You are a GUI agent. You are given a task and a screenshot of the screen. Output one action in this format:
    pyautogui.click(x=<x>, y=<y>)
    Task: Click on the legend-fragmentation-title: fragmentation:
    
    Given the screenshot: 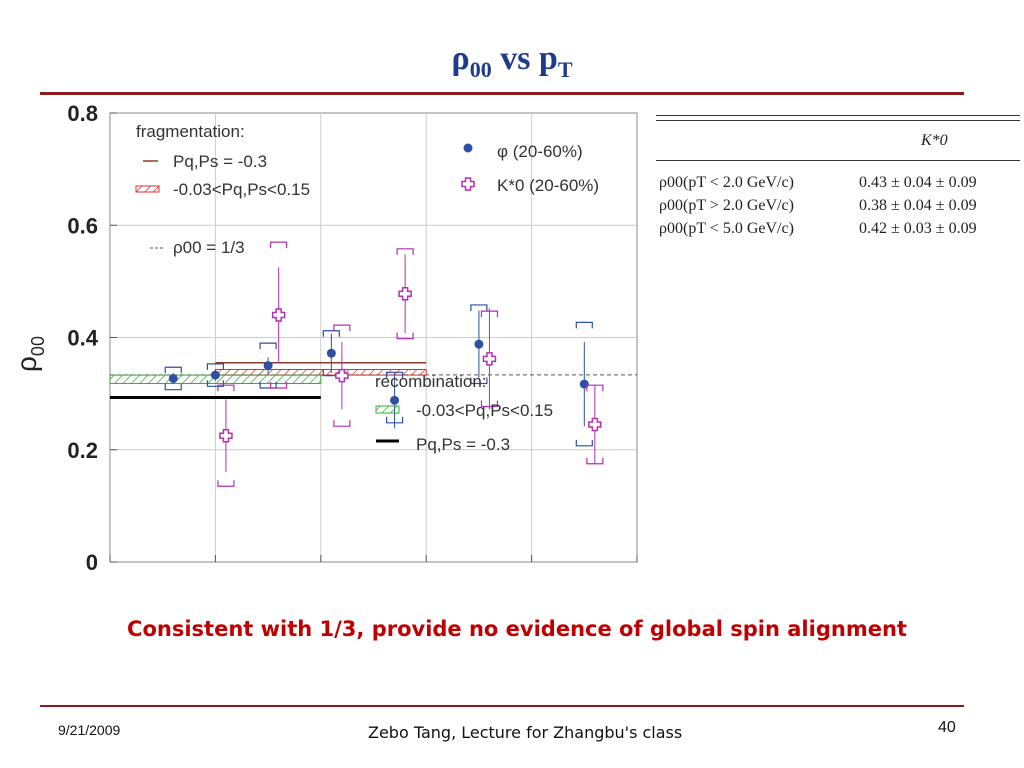 What is the action you would take?
    pyautogui.click(x=190, y=131)
    